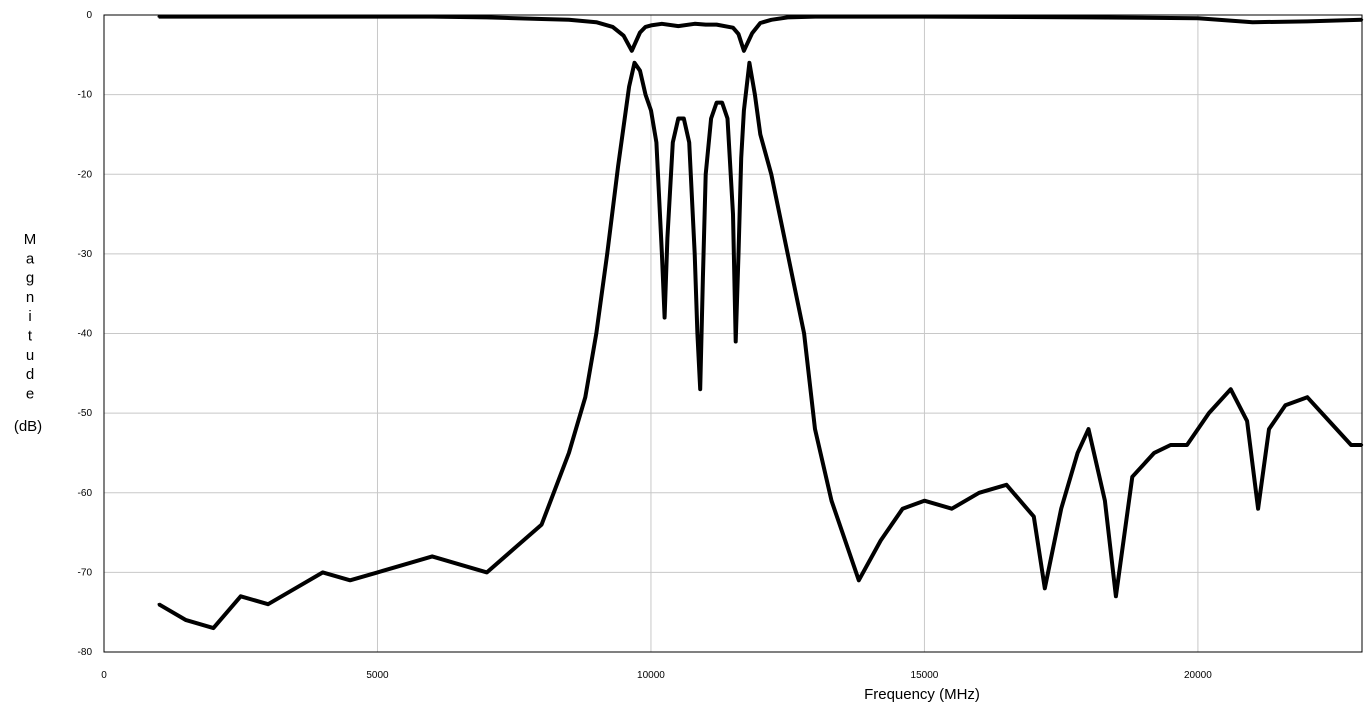 This screenshot has height=705, width=1370. What do you see at coordinates (651, 675) in the screenshot?
I see `x-tick-label-2: 10000` at bounding box center [651, 675].